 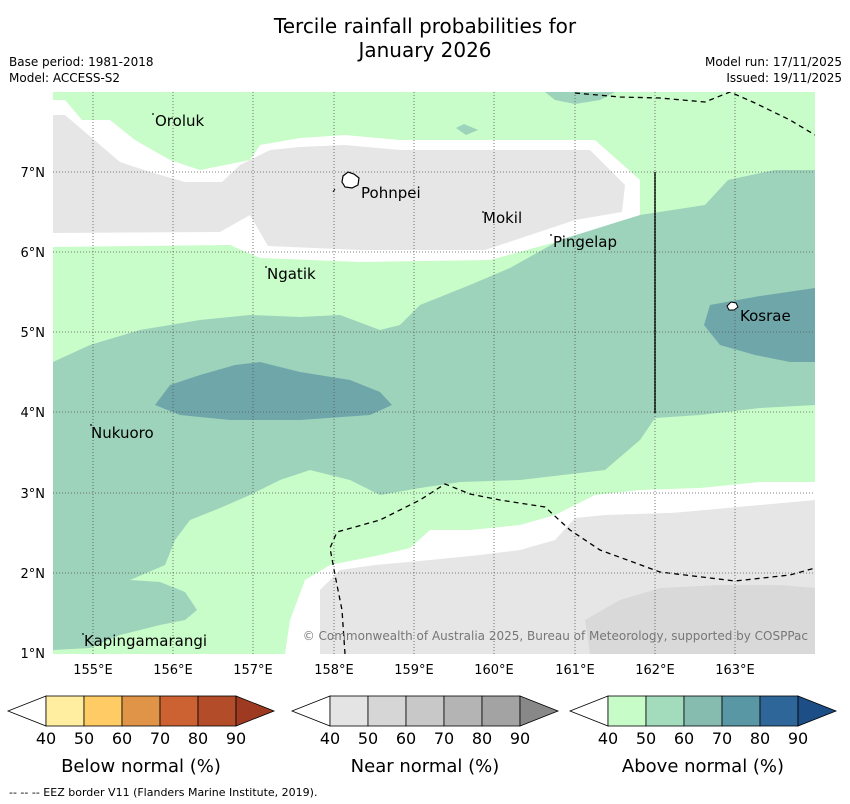 What do you see at coordinates (425, 26) in the screenshot?
I see `title-line-1: Tercile rainfall probabilities for` at bounding box center [425, 26].